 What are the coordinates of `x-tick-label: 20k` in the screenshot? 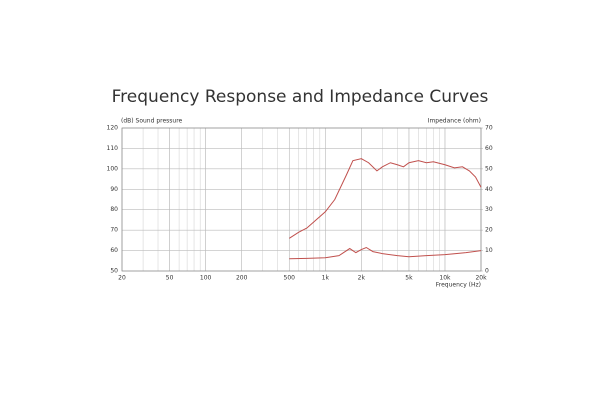 It's located at (481, 278).